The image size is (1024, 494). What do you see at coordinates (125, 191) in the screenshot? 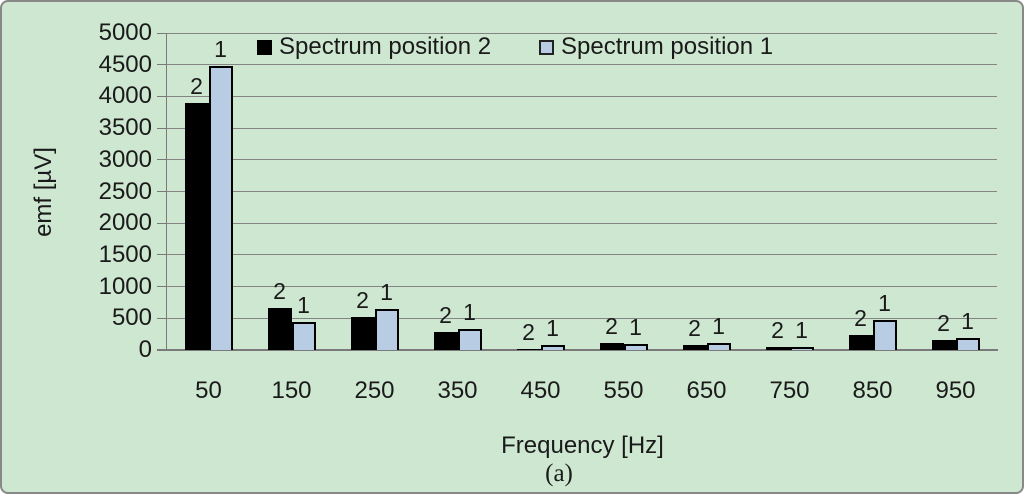
I see `y-tick-label: 2500` at bounding box center [125, 191].